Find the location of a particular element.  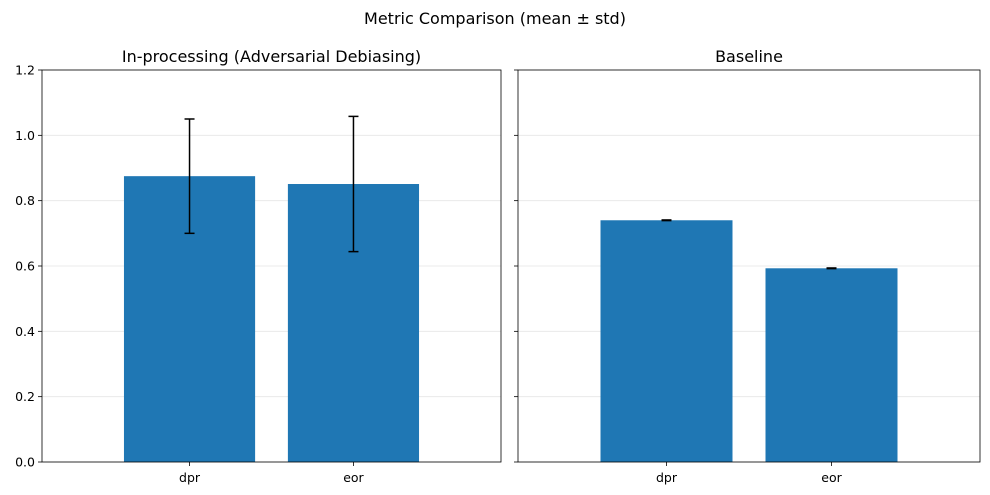

bar-dpr is located at coordinates (666, 341).